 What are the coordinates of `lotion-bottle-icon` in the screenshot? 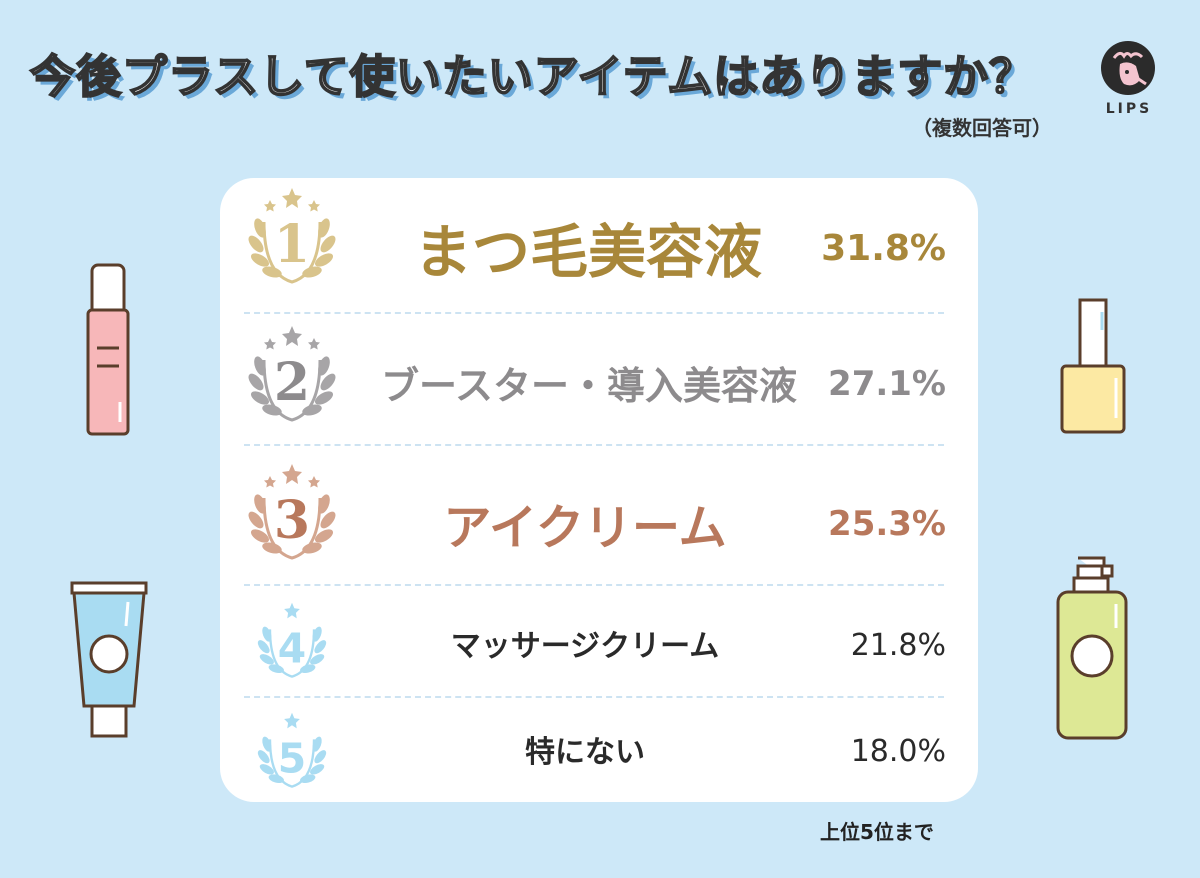 It's located at (108, 349).